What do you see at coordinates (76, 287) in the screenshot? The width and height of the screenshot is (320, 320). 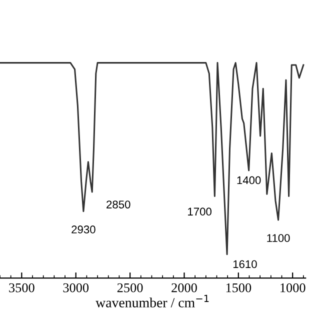 I see `x-tick-label: 3000` at bounding box center [76, 287].